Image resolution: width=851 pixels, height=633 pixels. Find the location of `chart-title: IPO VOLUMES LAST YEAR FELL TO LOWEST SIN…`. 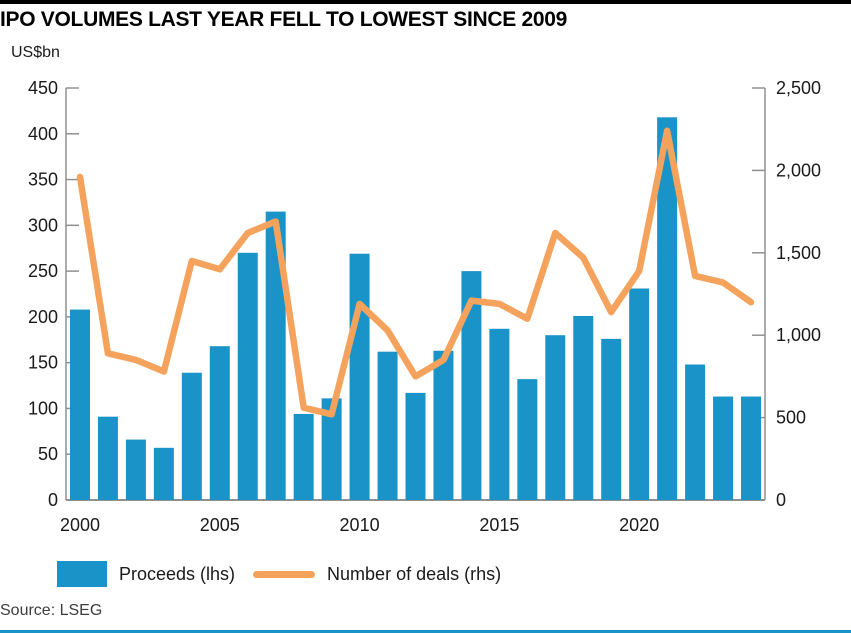

chart-title: IPO VOLUMES LAST YEAR FELL TO LOWEST SIN… is located at coordinates (283, 19).